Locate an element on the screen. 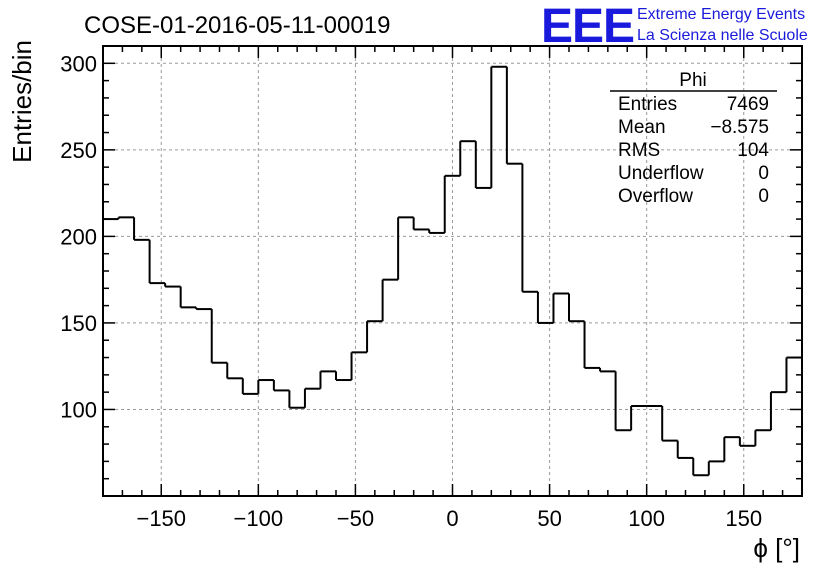 This screenshot has width=836, height=572. y-tick-label: 200 is located at coordinates (78, 236).